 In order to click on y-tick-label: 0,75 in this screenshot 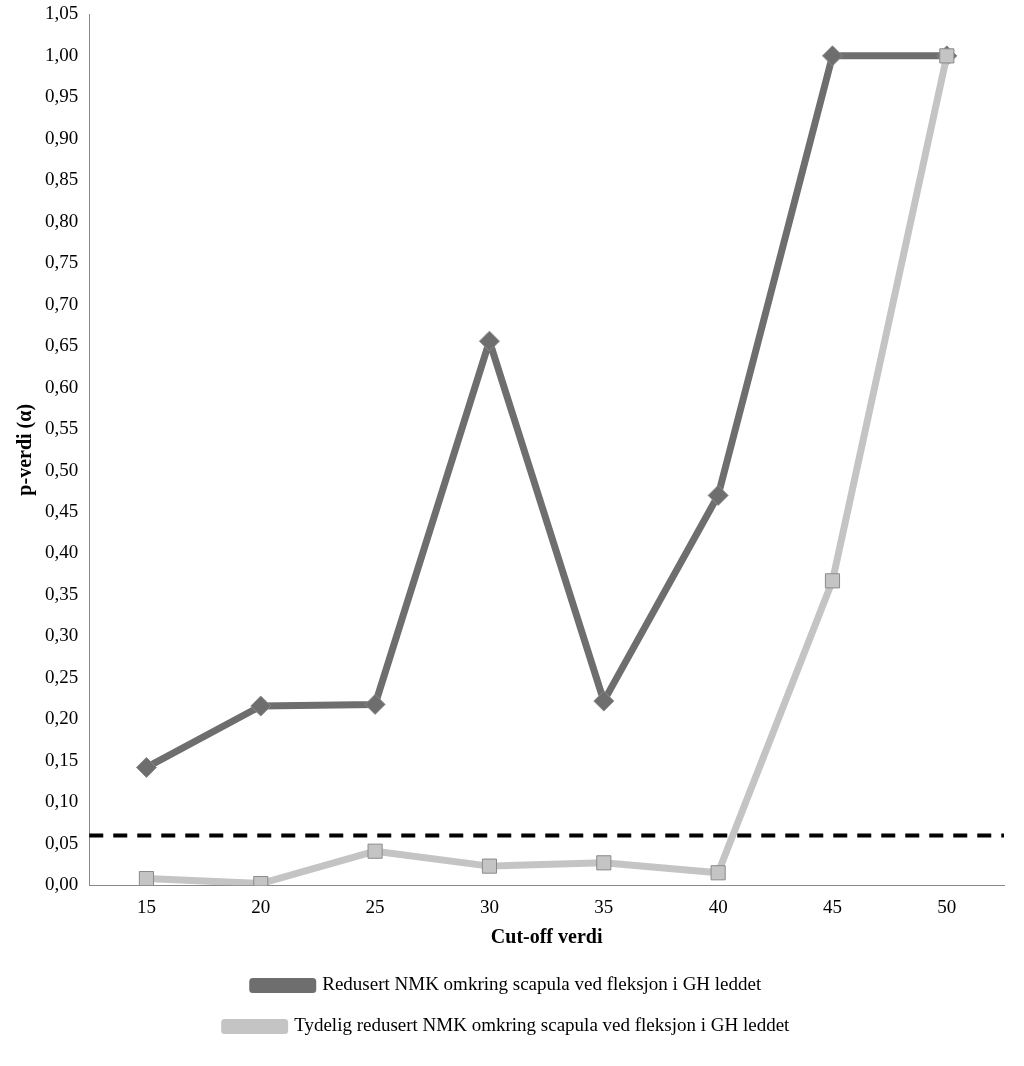, I will do `click(62, 262)`.